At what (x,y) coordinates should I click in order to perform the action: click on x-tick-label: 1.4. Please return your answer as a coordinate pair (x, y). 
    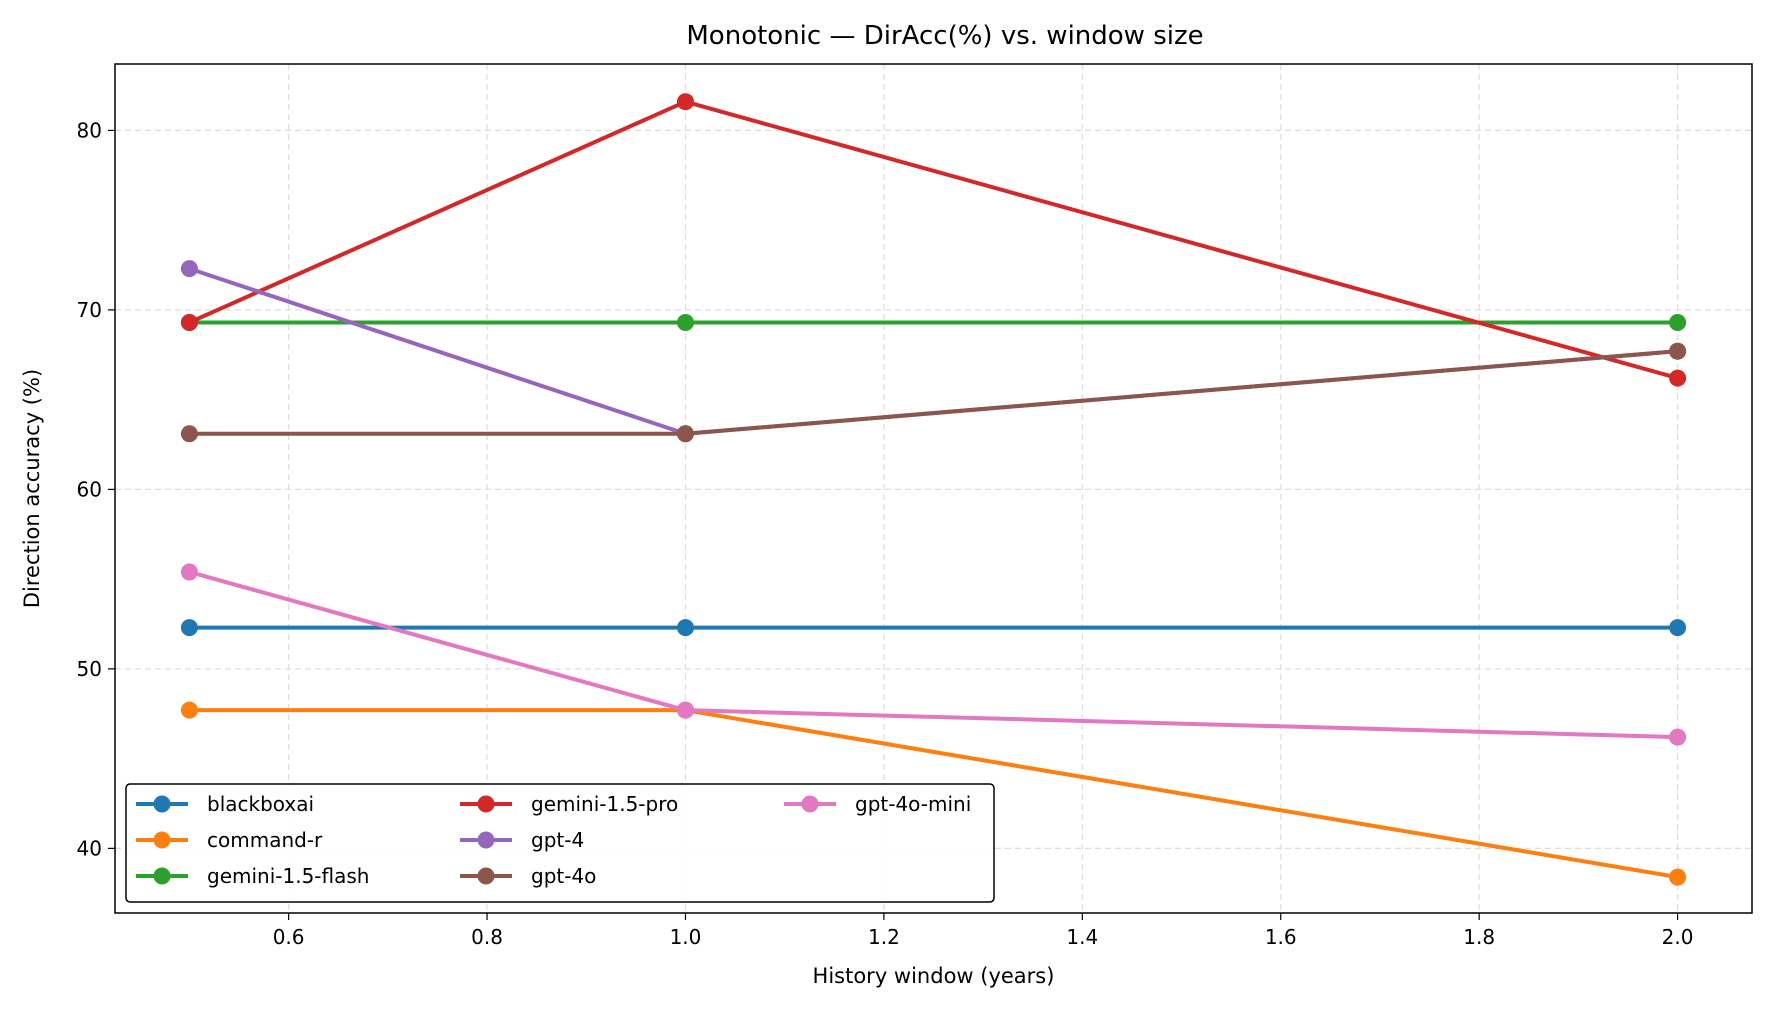
    Looking at the image, I should click on (1082, 937).